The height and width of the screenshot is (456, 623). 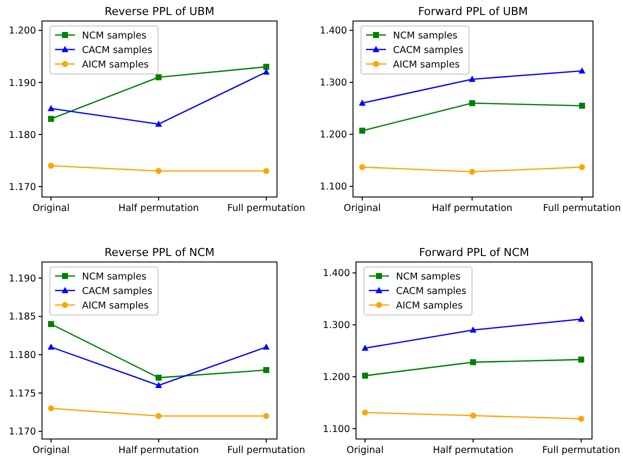 What do you see at coordinates (159, 11) in the screenshot?
I see `chart-title: Reverse PPL of UBM` at bounding box center [159, 11].